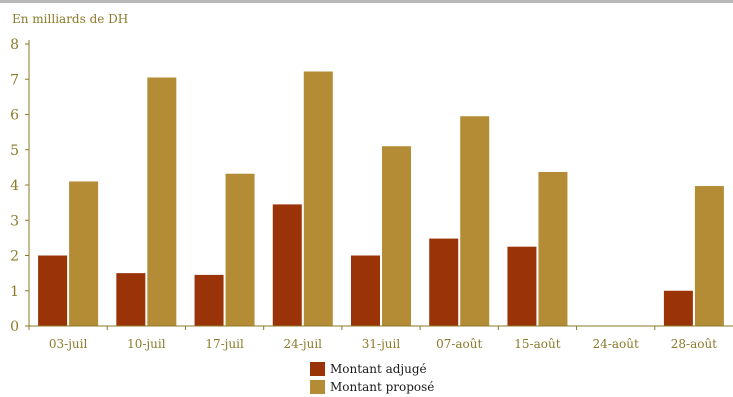 The image size is (733, 397). What do you see at coordinates (382, 387) in the screenshot?
I see `legend-label-propose: Montant proposé` at bounding box center [382, 387].